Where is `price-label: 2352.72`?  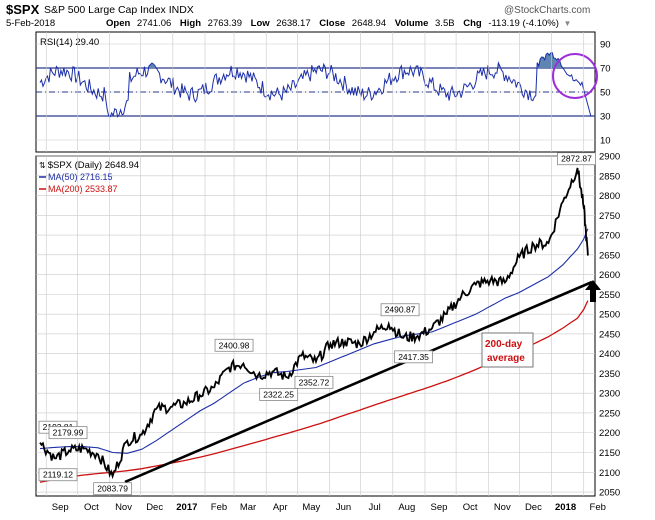 price-label: 2352.72 is located at coordinates (314, 382).